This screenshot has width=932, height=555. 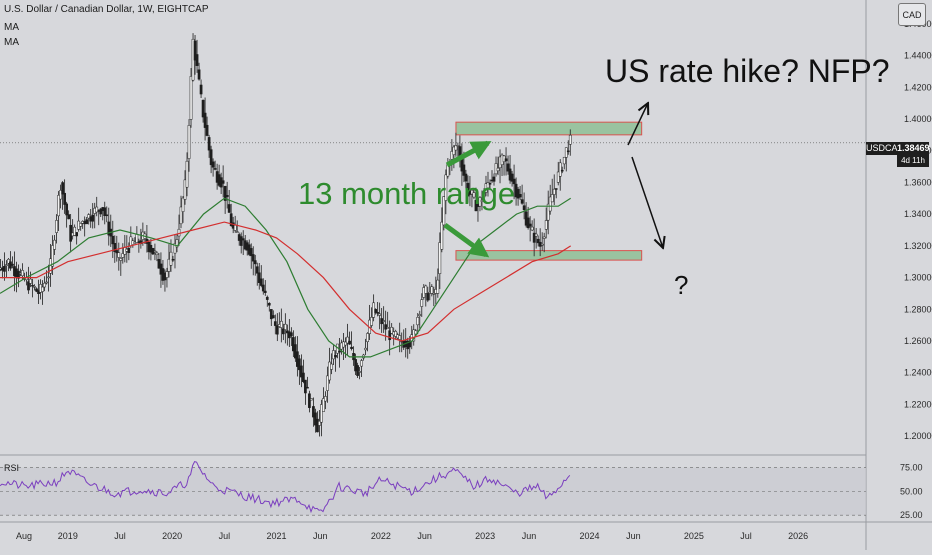 I want to click on rsi-line, so click(x=285, y=487).